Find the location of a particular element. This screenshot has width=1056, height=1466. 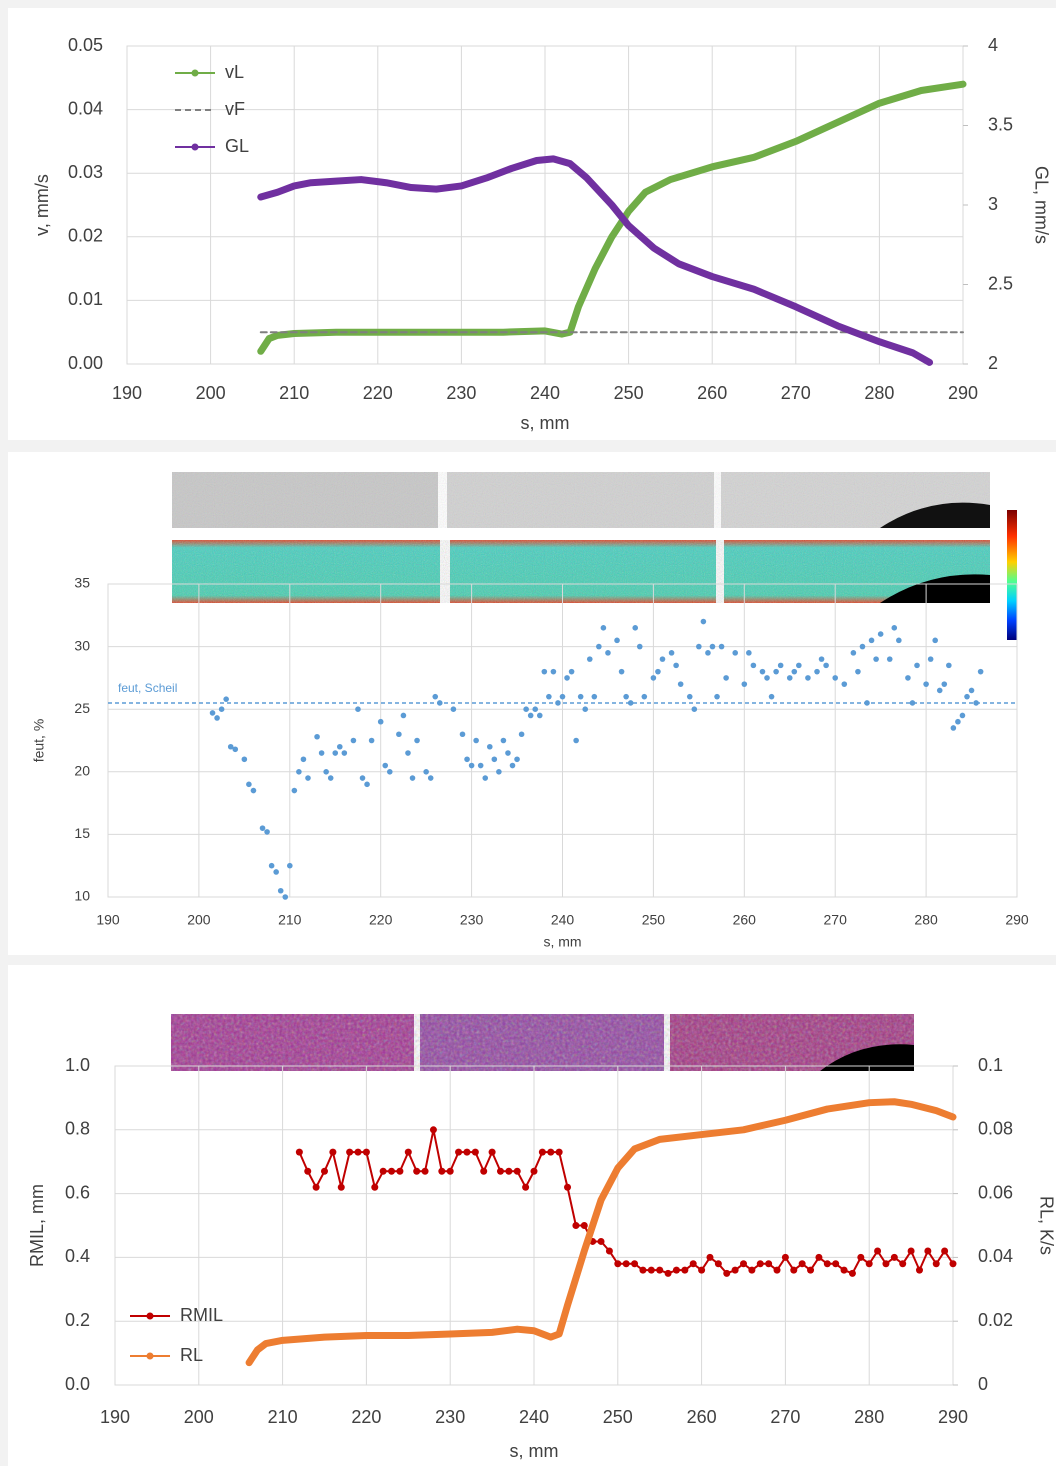

x-tick-label: 220 is located at coordinates (381, 920).